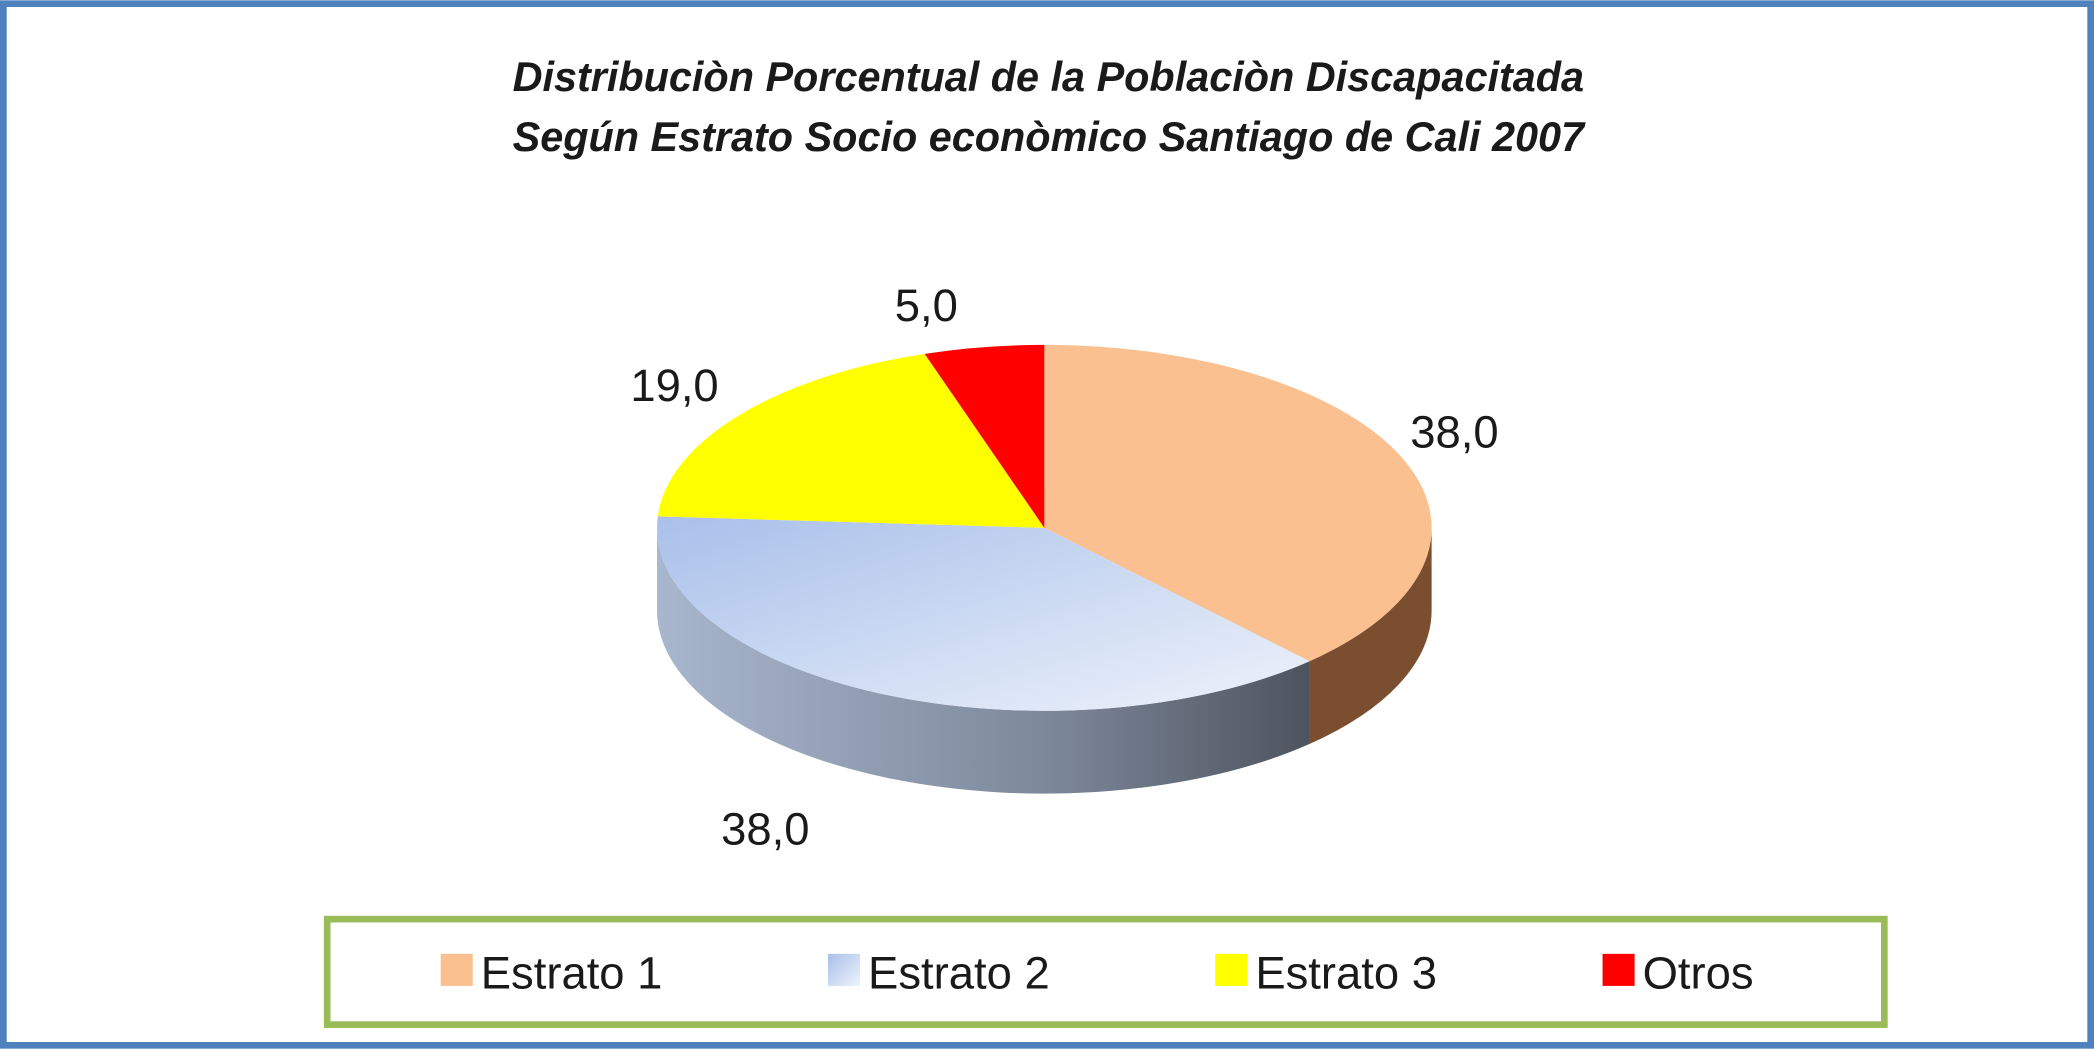  Describe the element at coordinates (1698, 973) in the screenshot. I see `legend-label-otros: Otros` at that location.